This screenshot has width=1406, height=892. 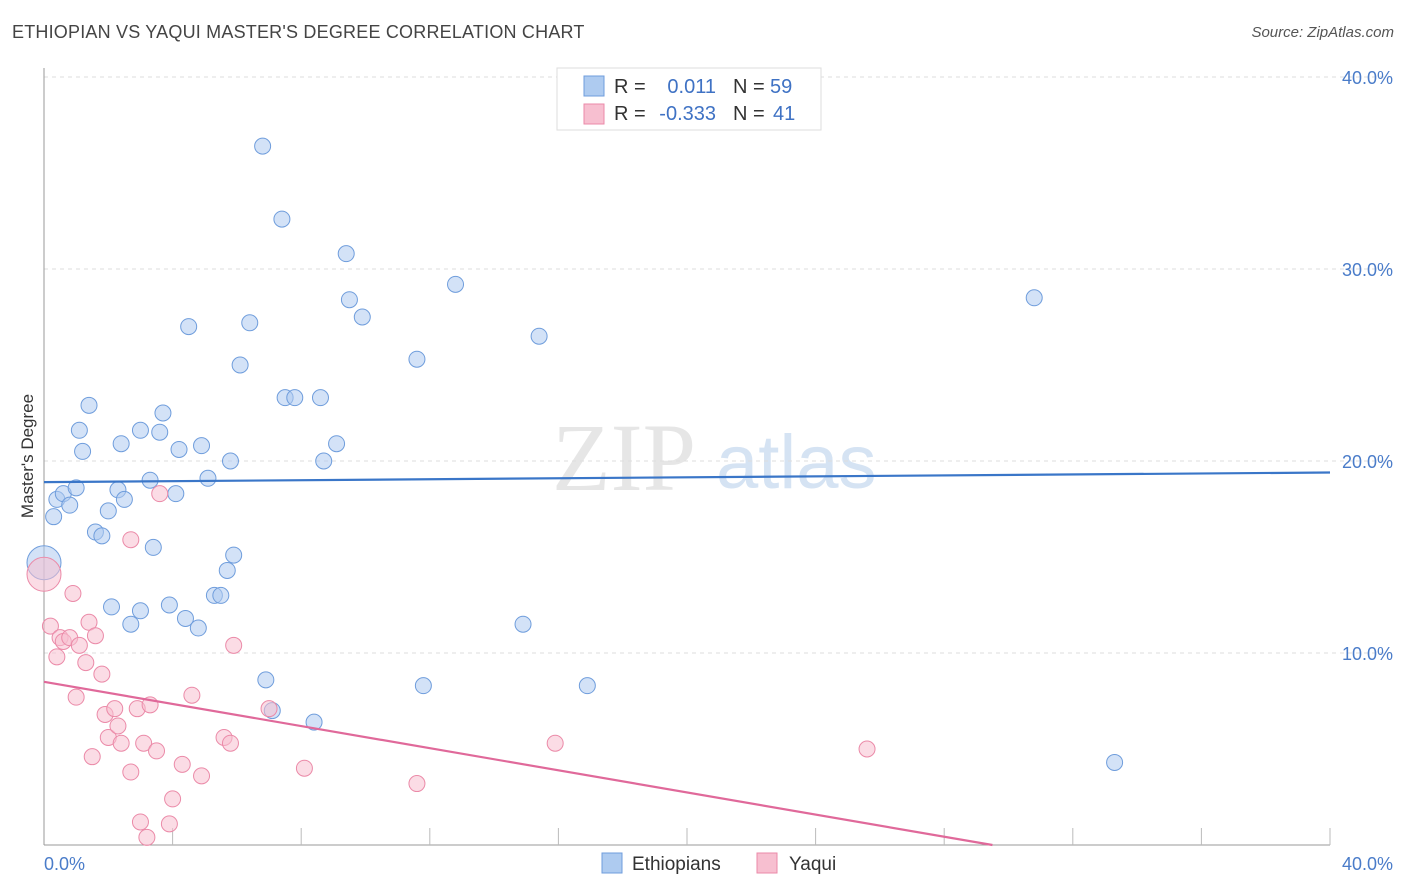 What do you see at coordinates (27, 456) in the screenshot?
I see `y-axis-label: Master's Degree` at bounding box center [27, 456].